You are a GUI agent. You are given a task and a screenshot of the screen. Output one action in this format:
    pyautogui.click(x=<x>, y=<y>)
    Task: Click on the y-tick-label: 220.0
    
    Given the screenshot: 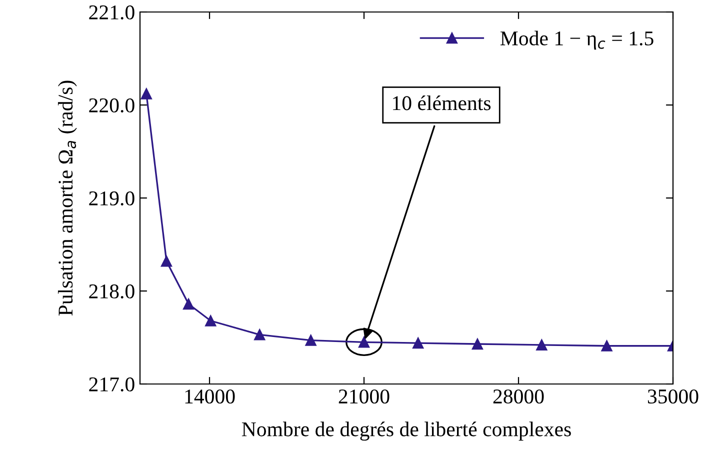 What is the action you would take?
    pyautogui.click(x=111, y=105)
    